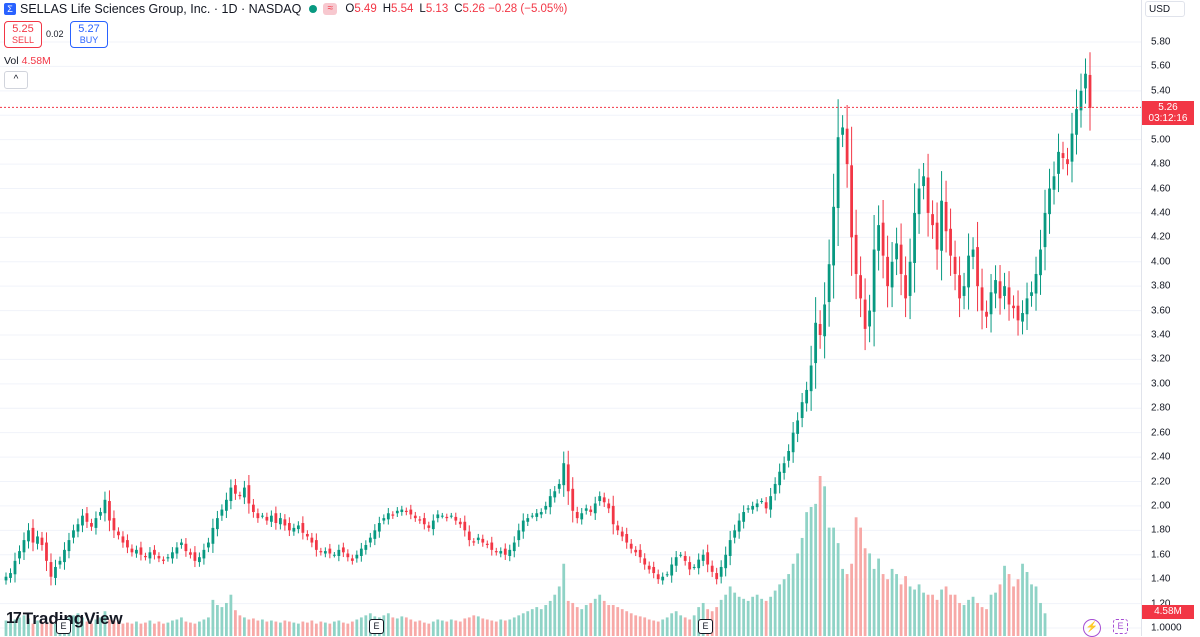  I want to click on price-tick-label: 3.40, so click(1161, 335).